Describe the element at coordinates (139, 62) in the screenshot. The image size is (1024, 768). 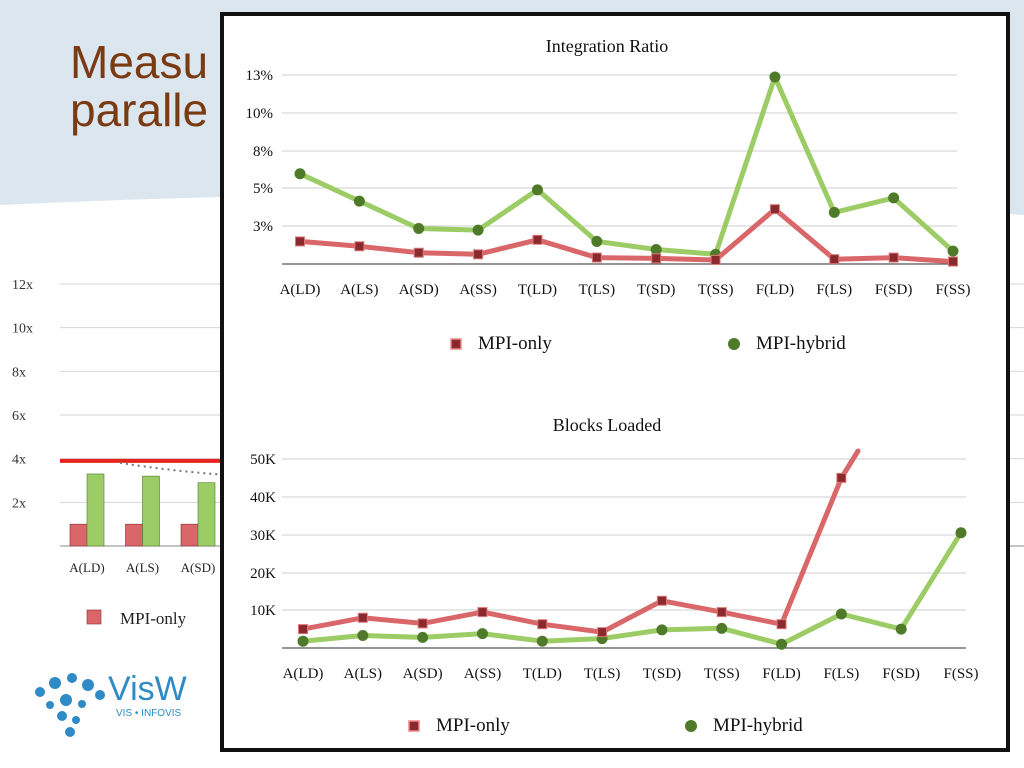
I see `slide-title-line1: Measu` at that location.